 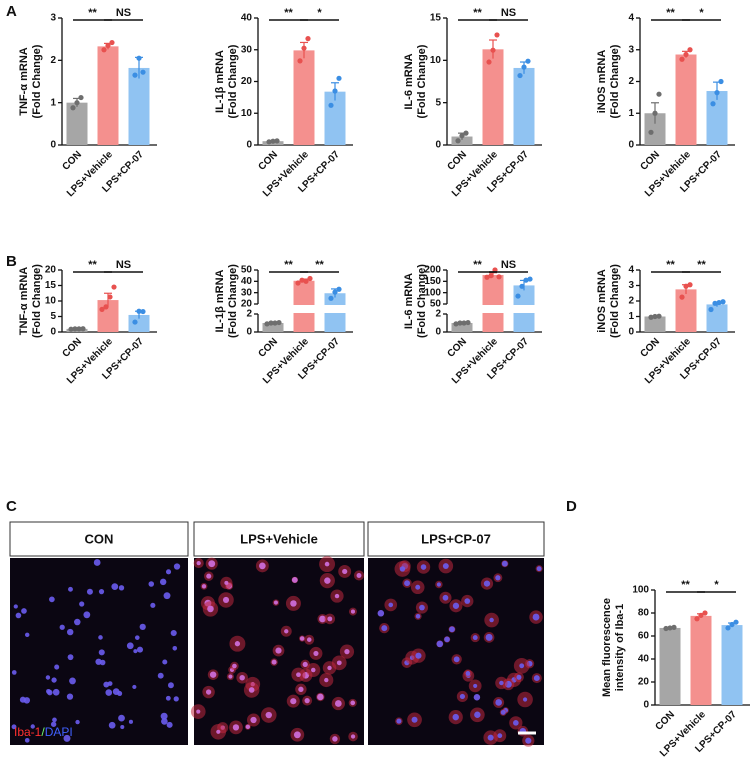 I want to click on image-title: LPS+CP-07, so click(x=456, y=538).